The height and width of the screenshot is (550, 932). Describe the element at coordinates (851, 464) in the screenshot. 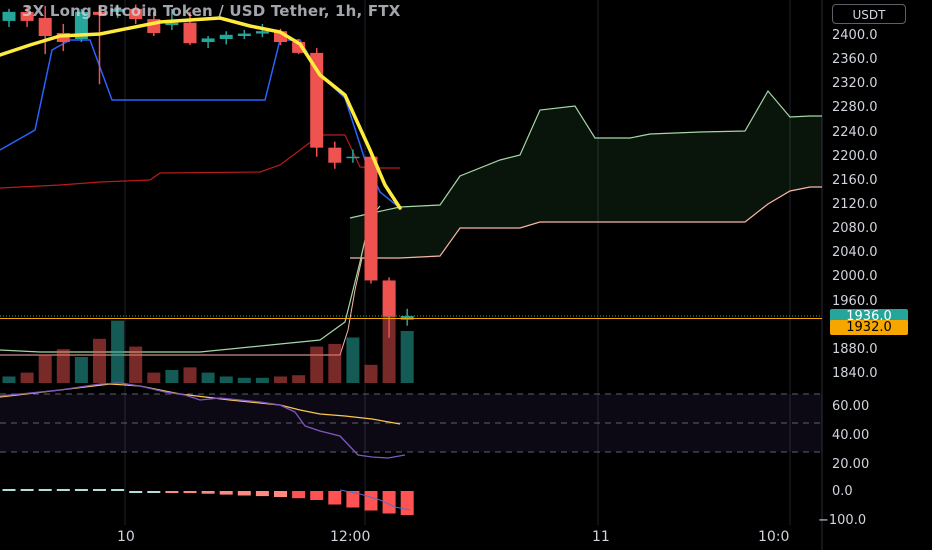

I see `rsi-axis-label: 20.00` at that location.